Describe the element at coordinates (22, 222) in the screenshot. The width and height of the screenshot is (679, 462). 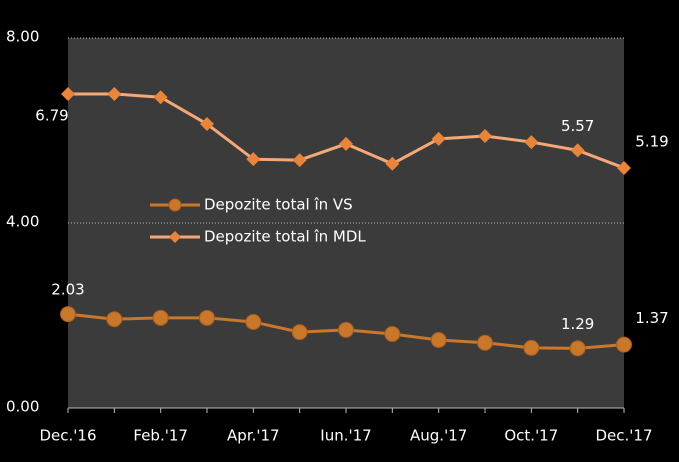
I see `y-tick-label: 4.00` at that location.